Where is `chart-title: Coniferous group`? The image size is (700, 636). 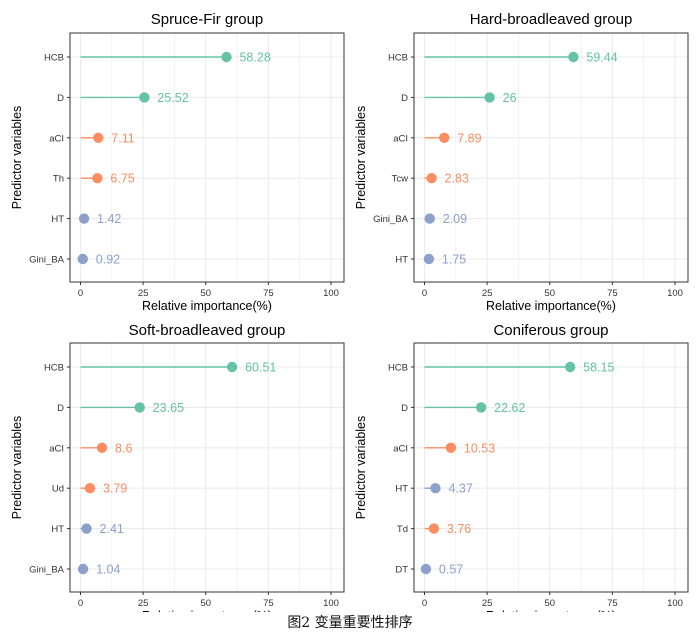 chart-title: Coniferous group is located at coordinates (550, 330).